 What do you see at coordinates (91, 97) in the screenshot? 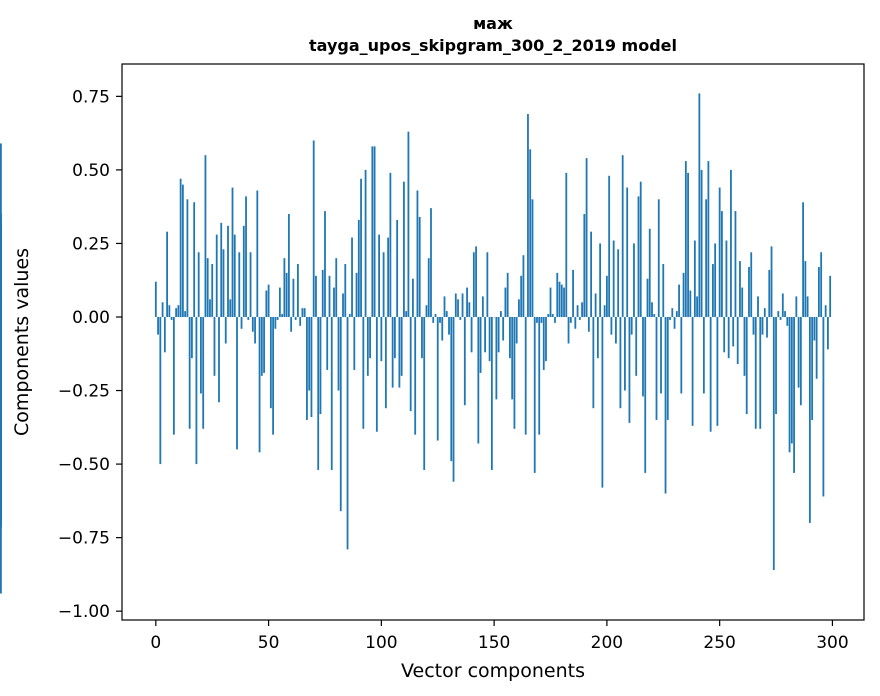
I see `y-tick-label: 0.75` at bounding box center [91, 97].